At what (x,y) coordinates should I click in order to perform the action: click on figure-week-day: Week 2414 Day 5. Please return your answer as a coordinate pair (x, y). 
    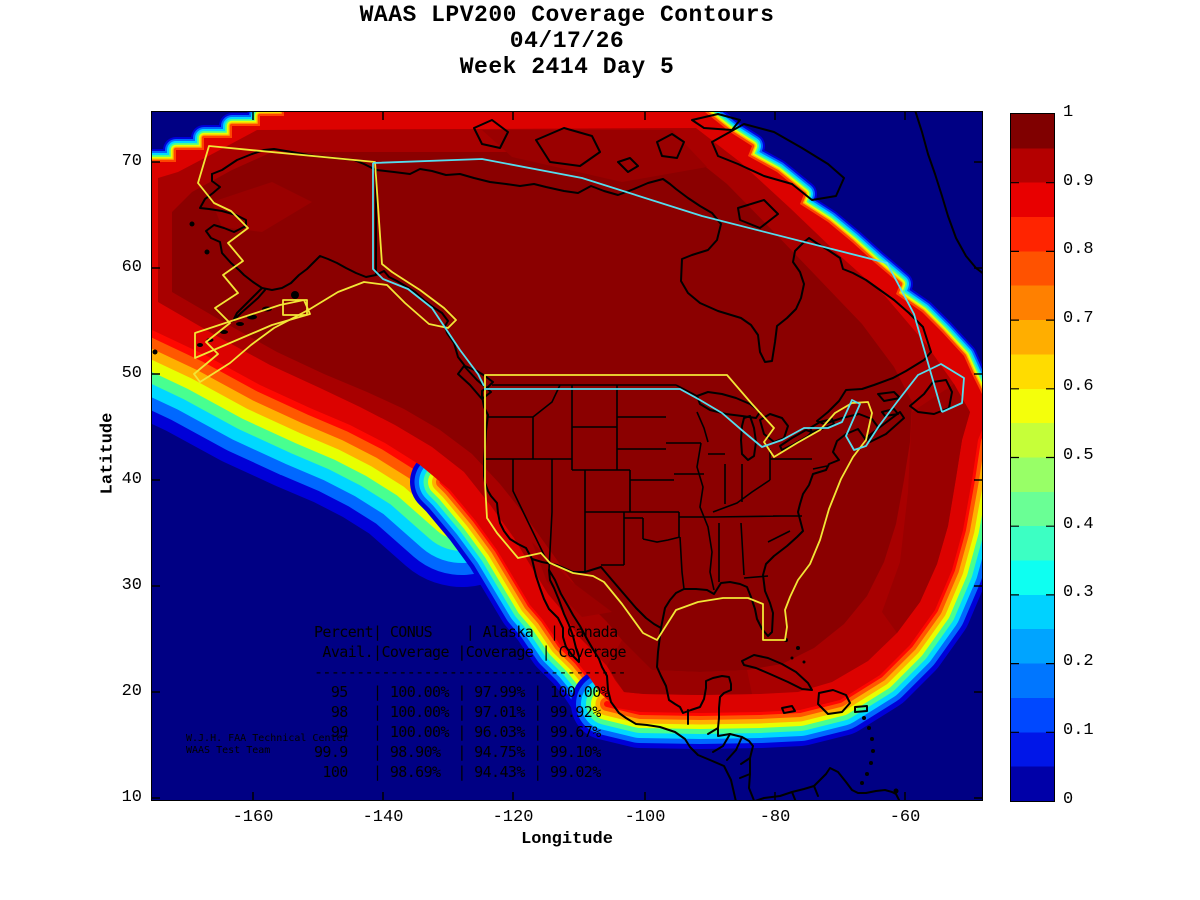
    Looking at the image, I should click on (567, 67).